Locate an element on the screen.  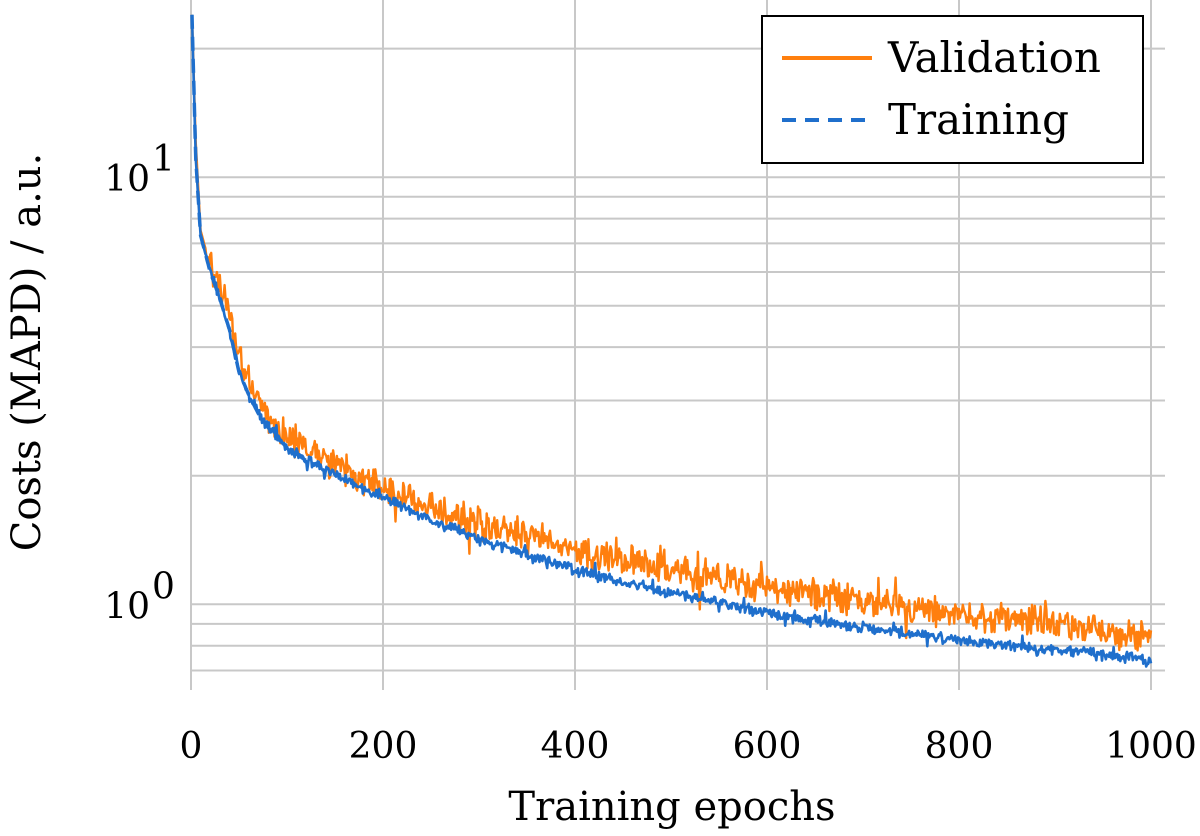
y-tick-exponent: 0 is located at coordinates (163, 586).